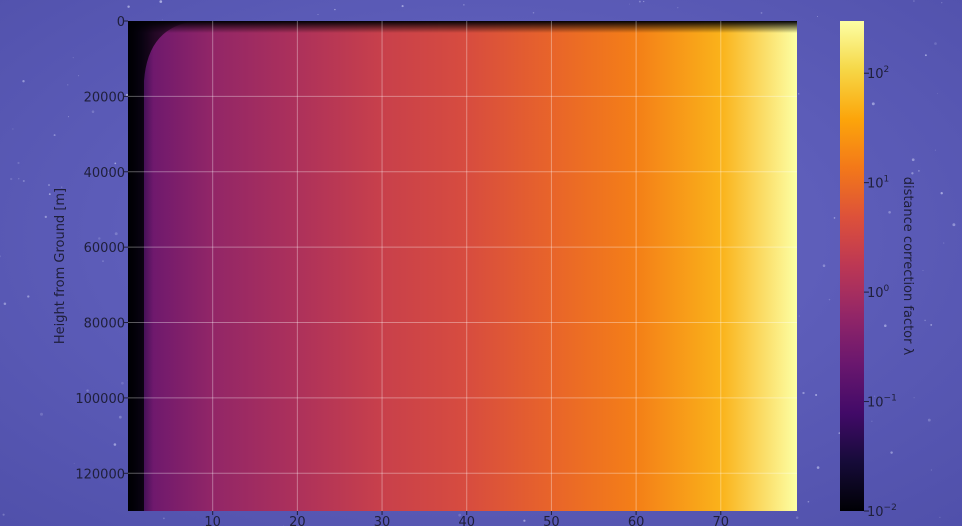 The image size is (962, 526). I want to click on heatmap-top-edge, so click(462, 27).